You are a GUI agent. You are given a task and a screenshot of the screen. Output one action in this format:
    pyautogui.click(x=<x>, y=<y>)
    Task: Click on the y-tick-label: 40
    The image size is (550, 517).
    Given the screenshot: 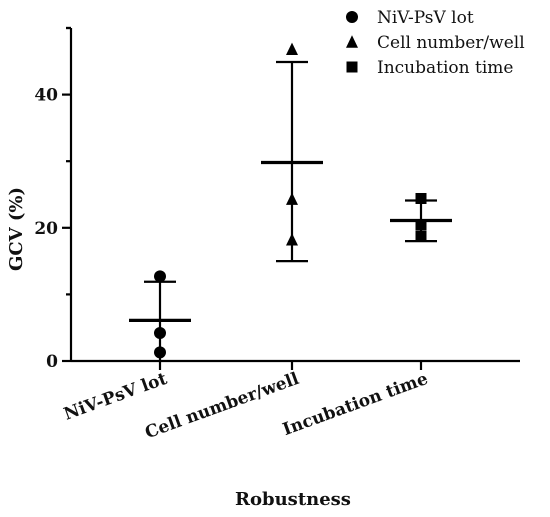 What is the action you would take?
    pyautogui.click(x=46, y=96)
    